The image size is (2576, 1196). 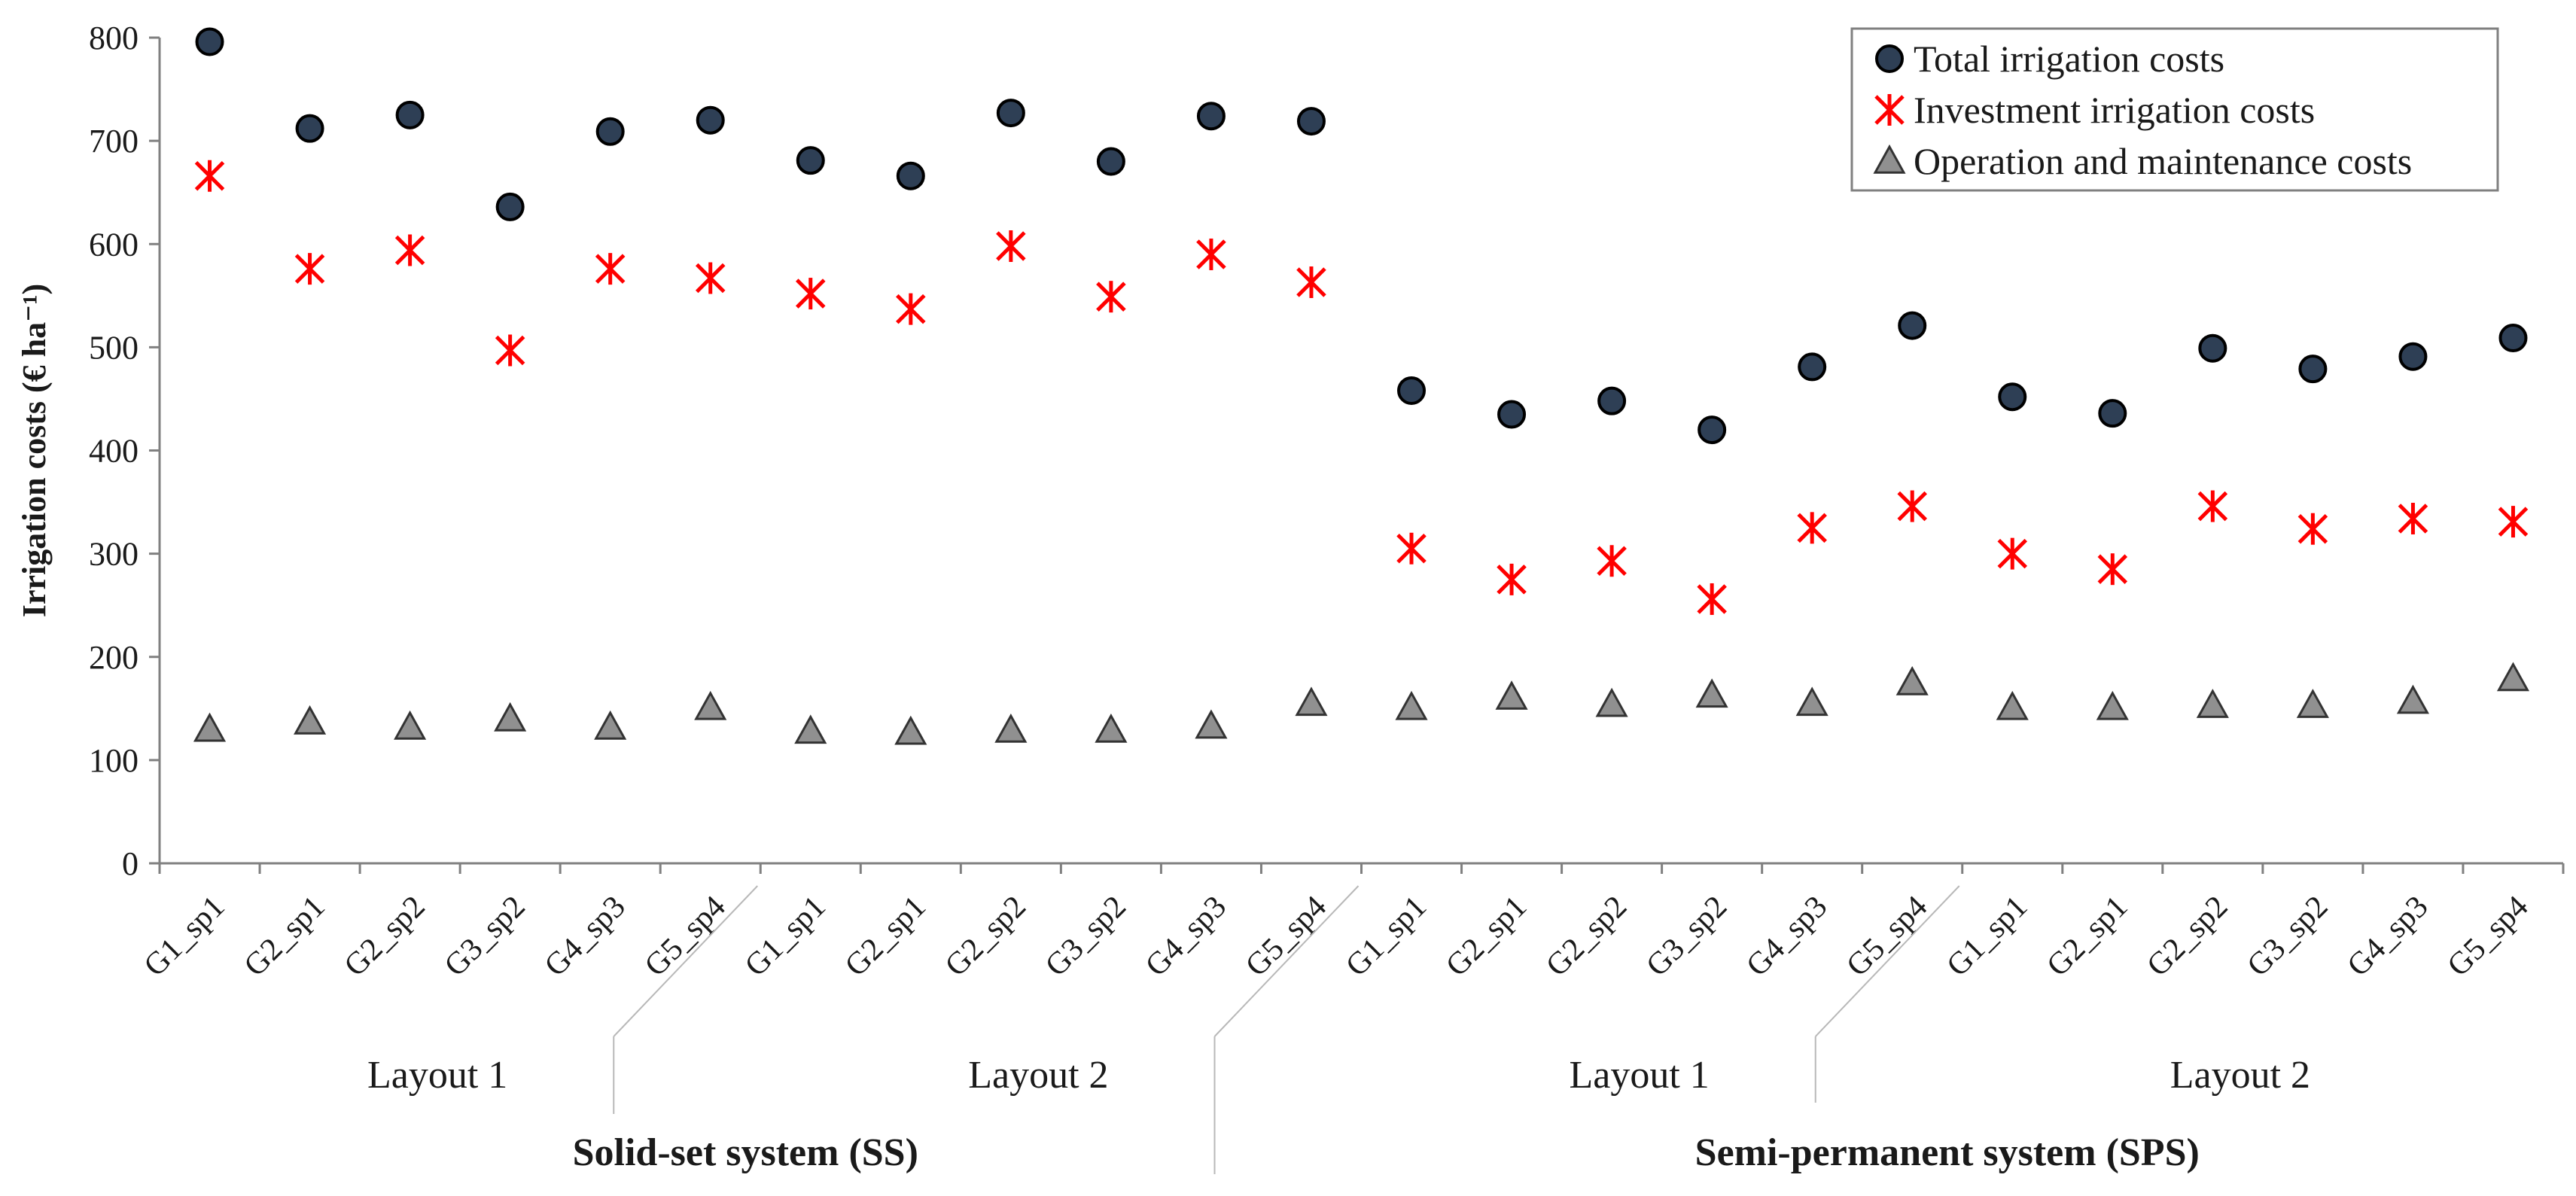 I want to click on series-triangle, so click(x=1361, y=703).